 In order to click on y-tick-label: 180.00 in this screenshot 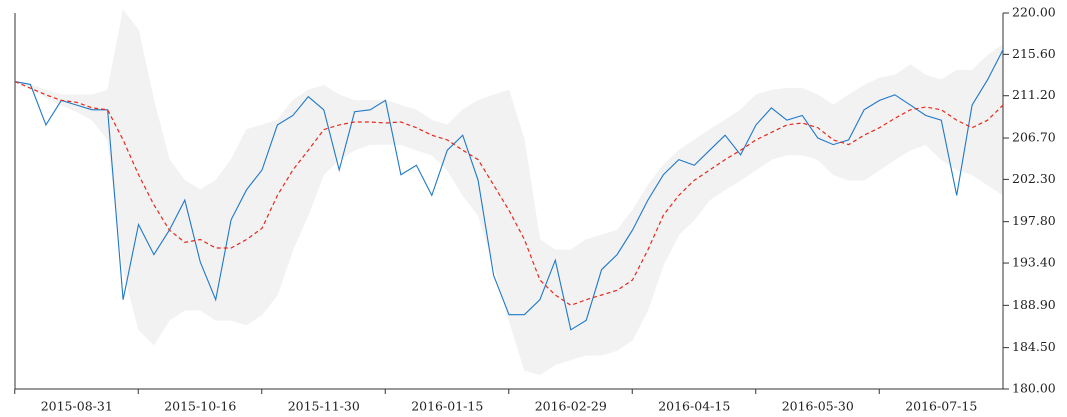, I will do `click(1034, 388)`.